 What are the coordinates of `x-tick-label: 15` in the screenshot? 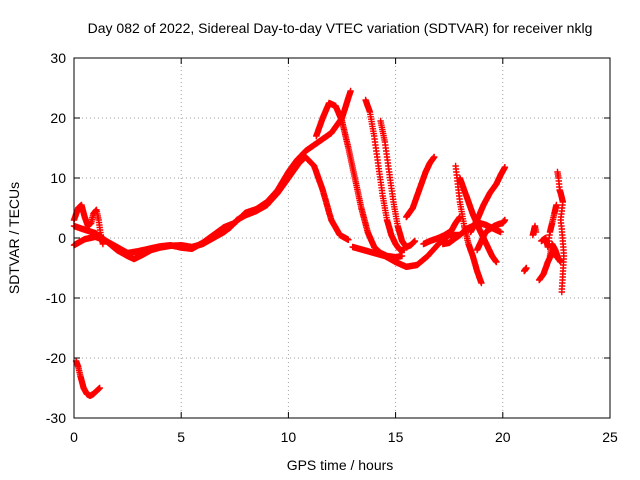 It's located at (396, 437).